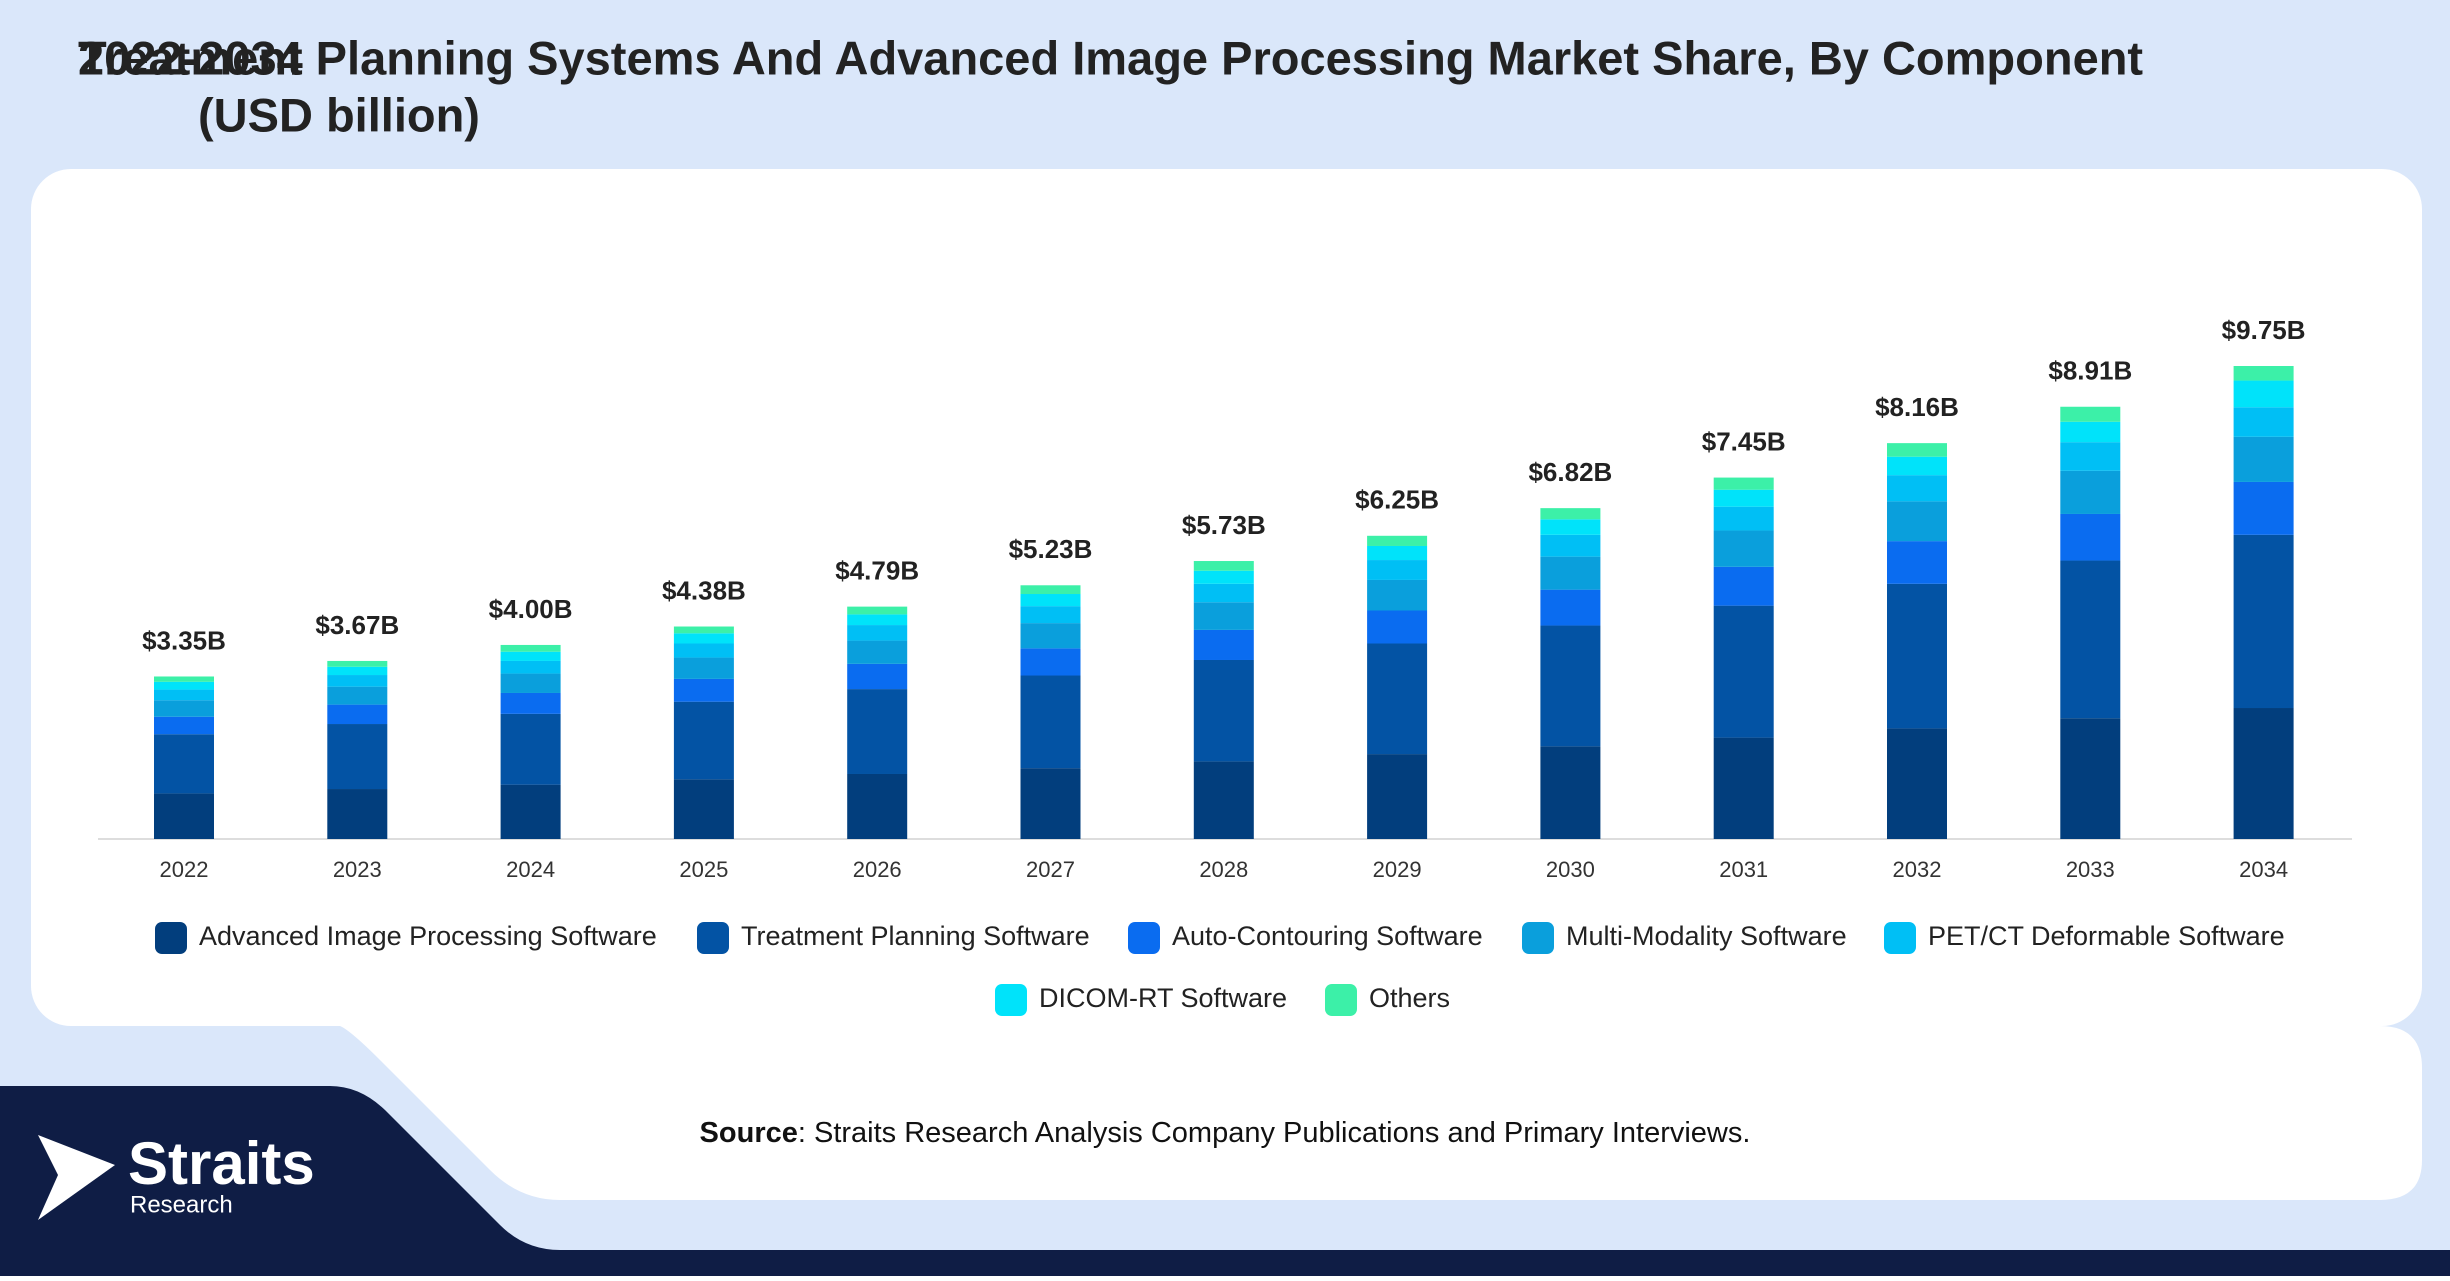  I want to click on x-tick-label: 2028, so click(1223, 869).